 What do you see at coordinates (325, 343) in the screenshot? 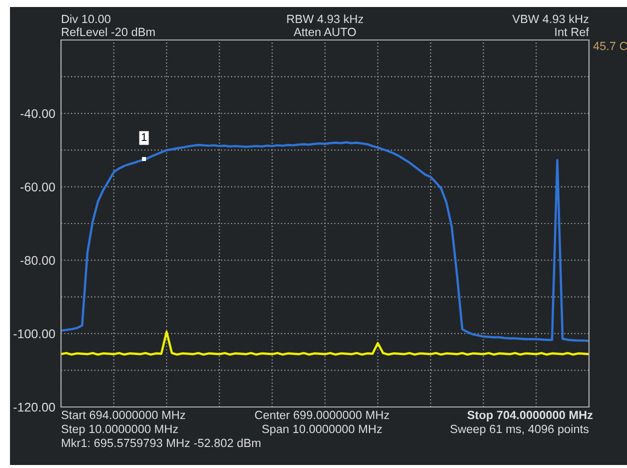
I see `line-series` at bounding box center [325, 343].